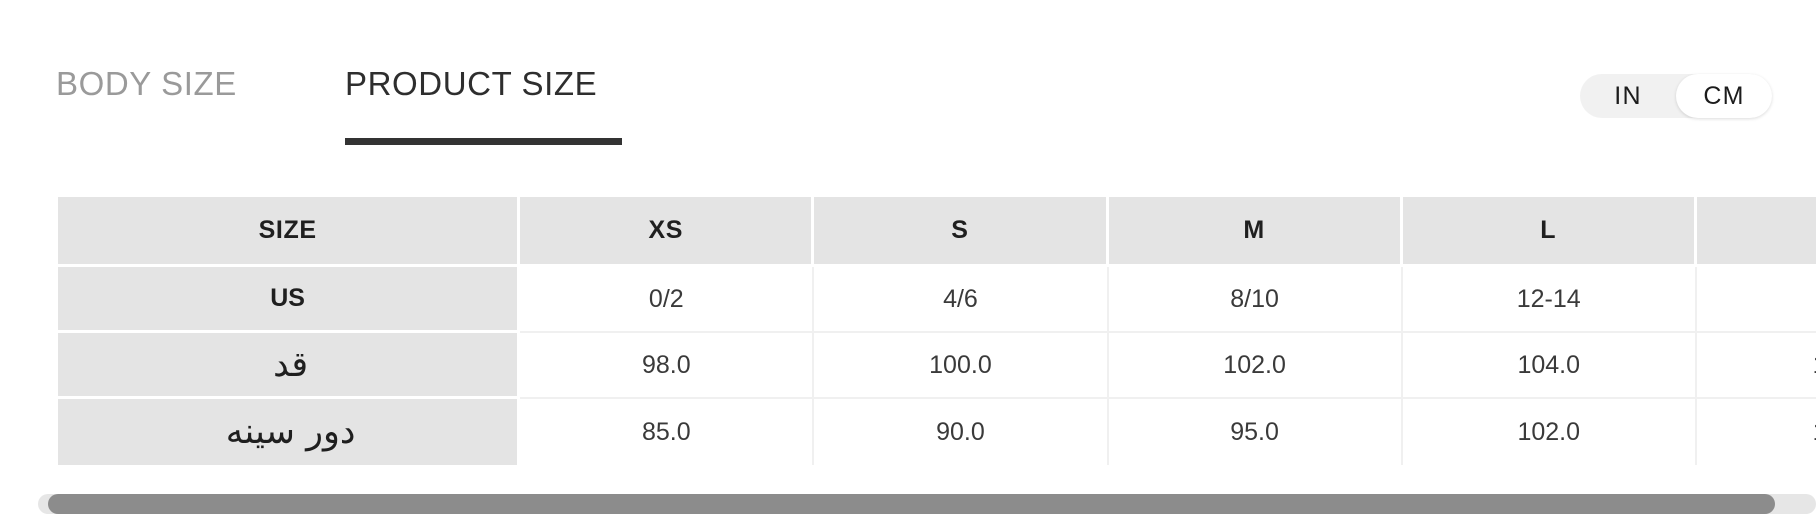  I want to click on table-header-row: SIZEXSSMLXL, so click(937, 232).